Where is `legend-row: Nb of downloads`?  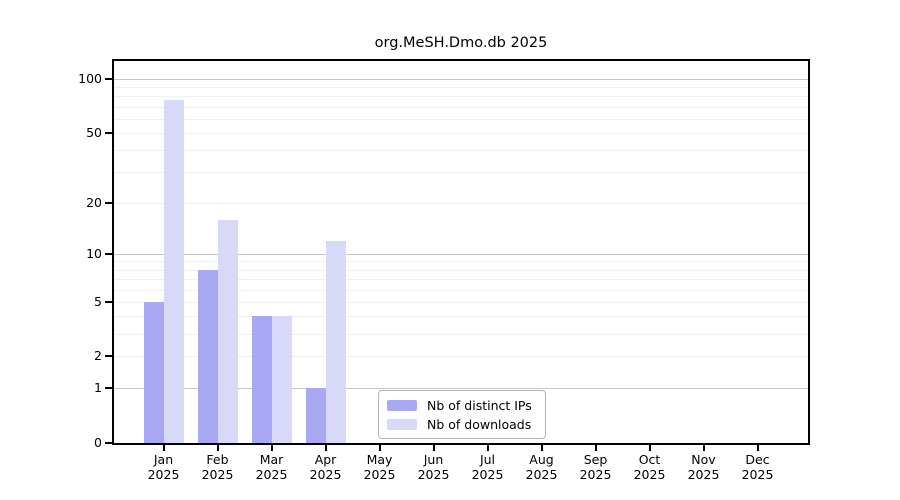 legend-row: Nb of downloads is located at coordinates (466, 424).